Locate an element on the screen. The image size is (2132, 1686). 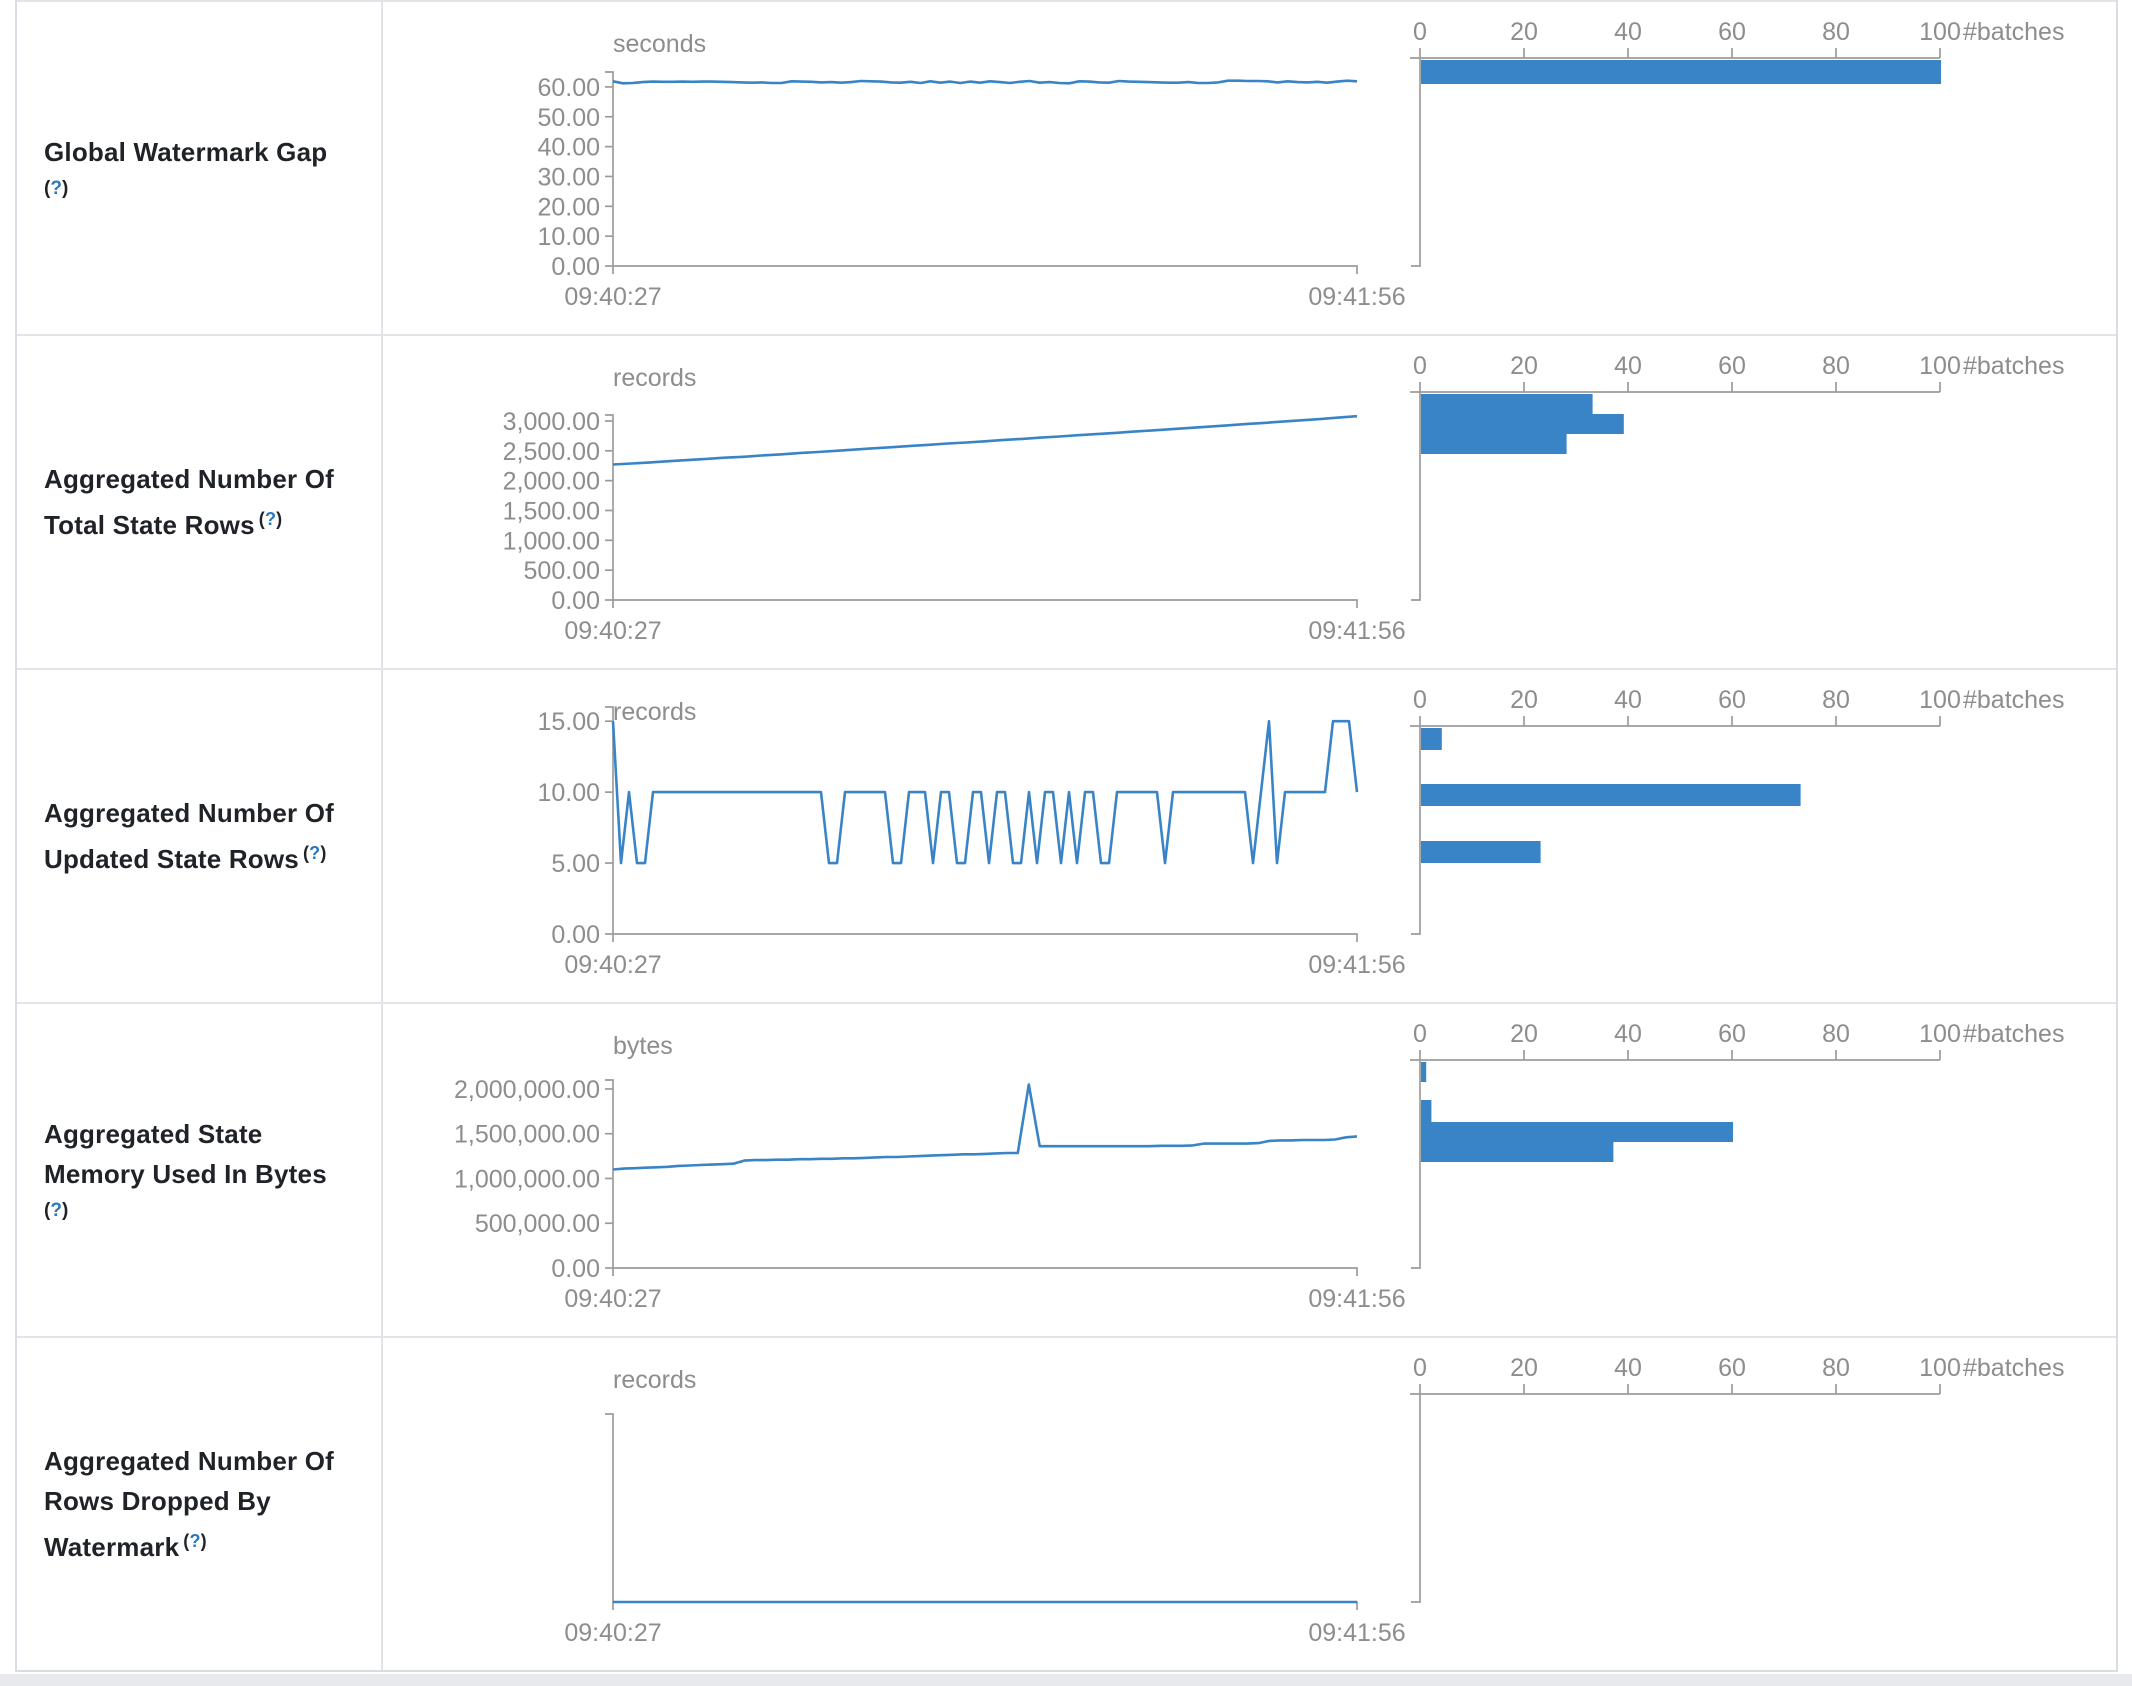
metric-title: Global Watermark Gap is located at coordinates (186, 152).